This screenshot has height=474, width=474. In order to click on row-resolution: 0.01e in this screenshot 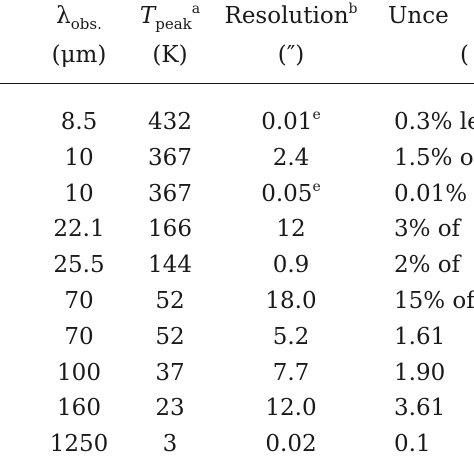, I will do `click(291, 121)`.